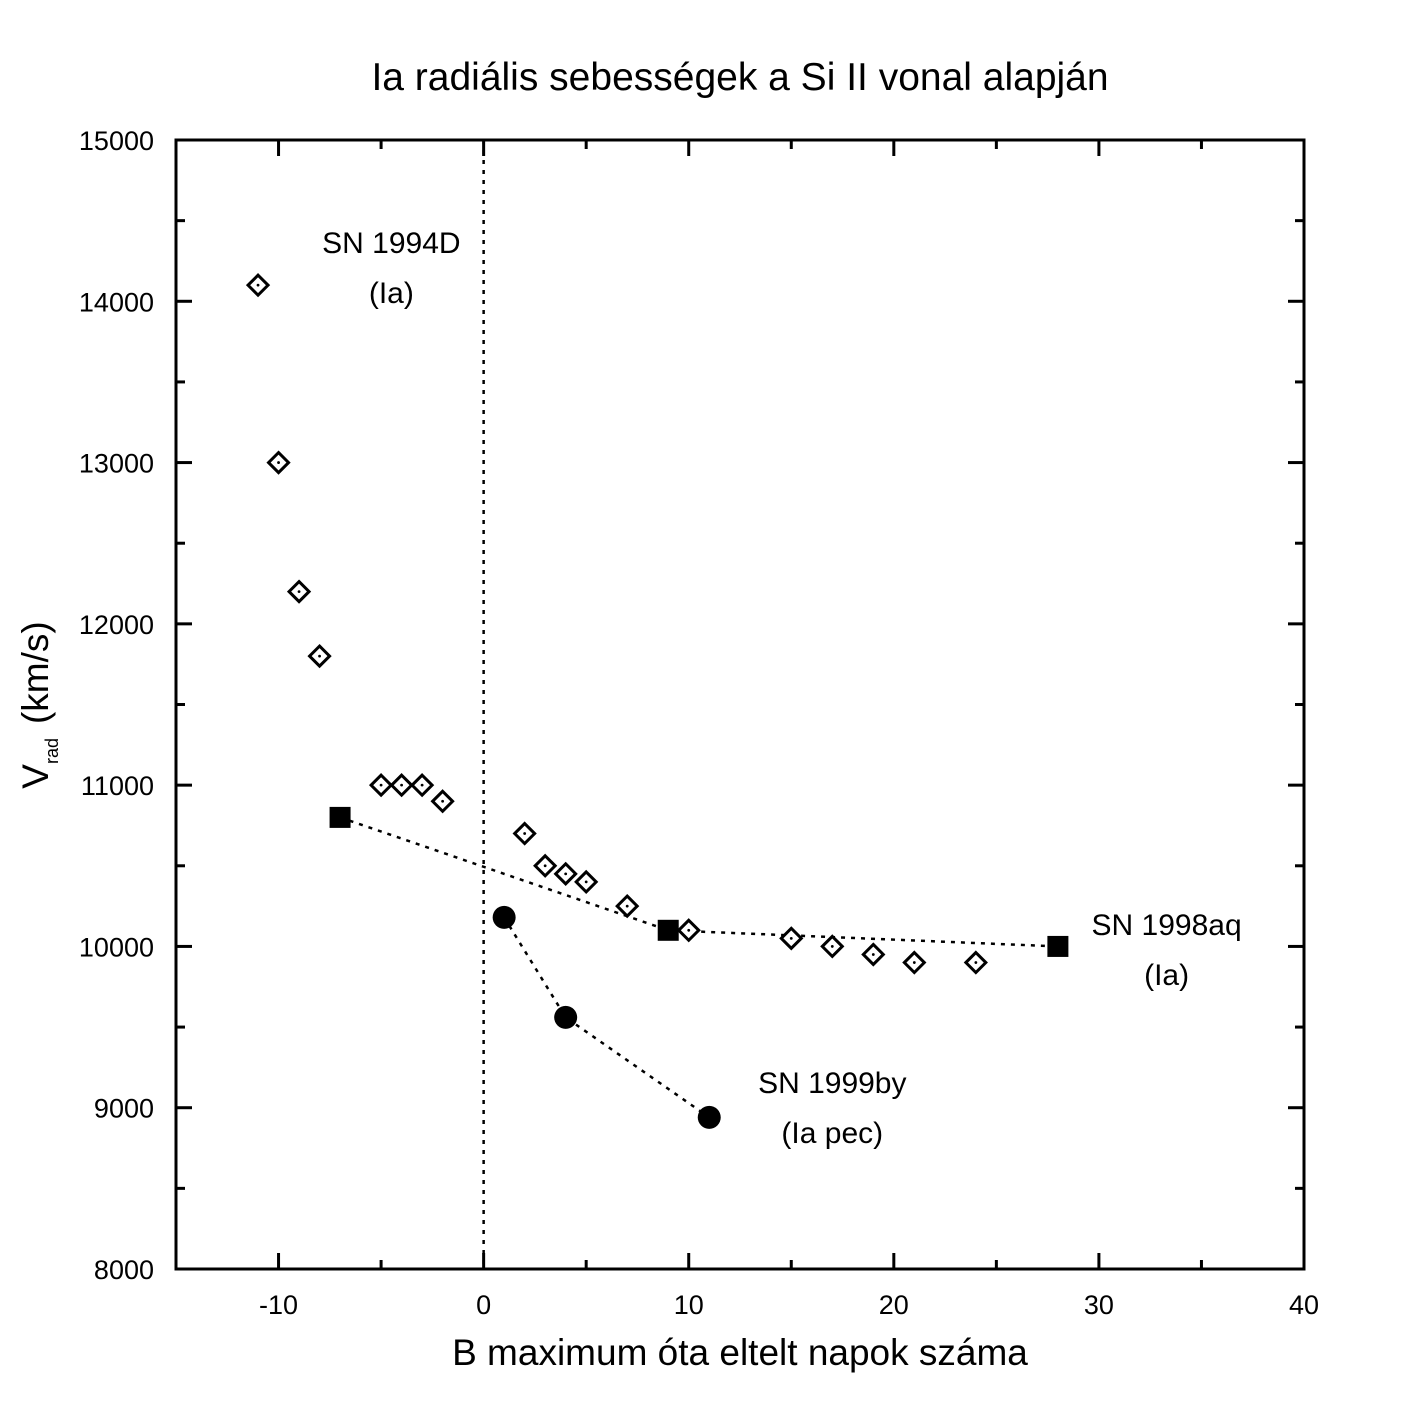 The height and width of the screenshot is (1410, 1410). What do you see at coordinates (124, 1109) in the screenshot?
I see `y-tick-label: 9000` at bounding box center [124, 1109].